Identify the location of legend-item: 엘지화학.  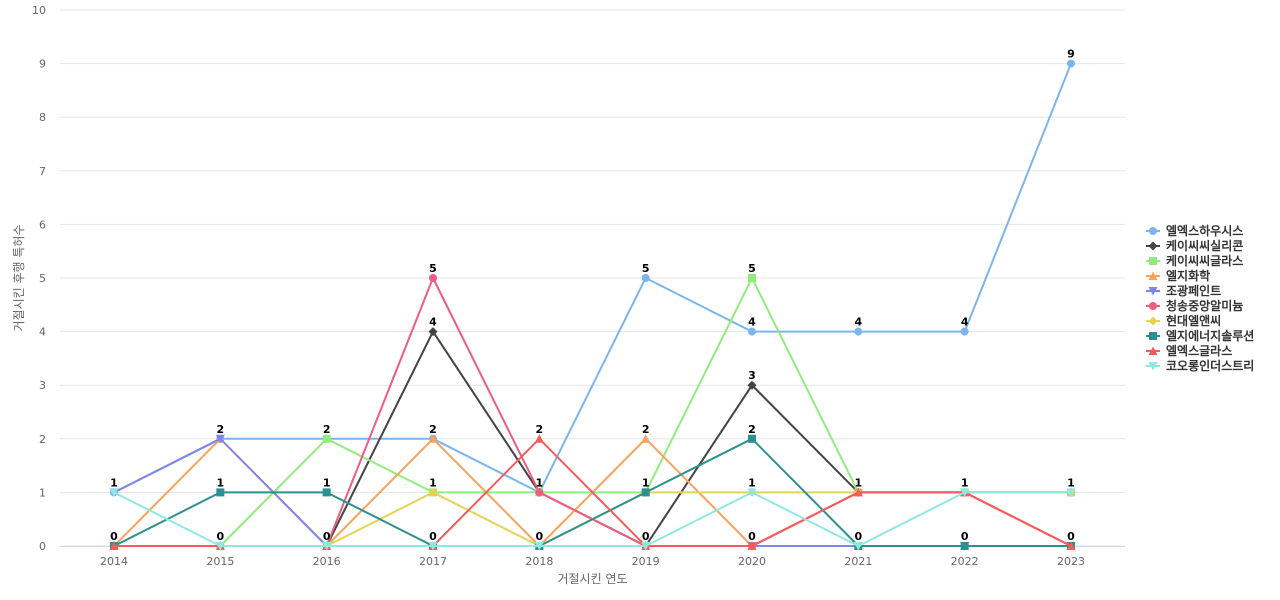
(1178, 275).